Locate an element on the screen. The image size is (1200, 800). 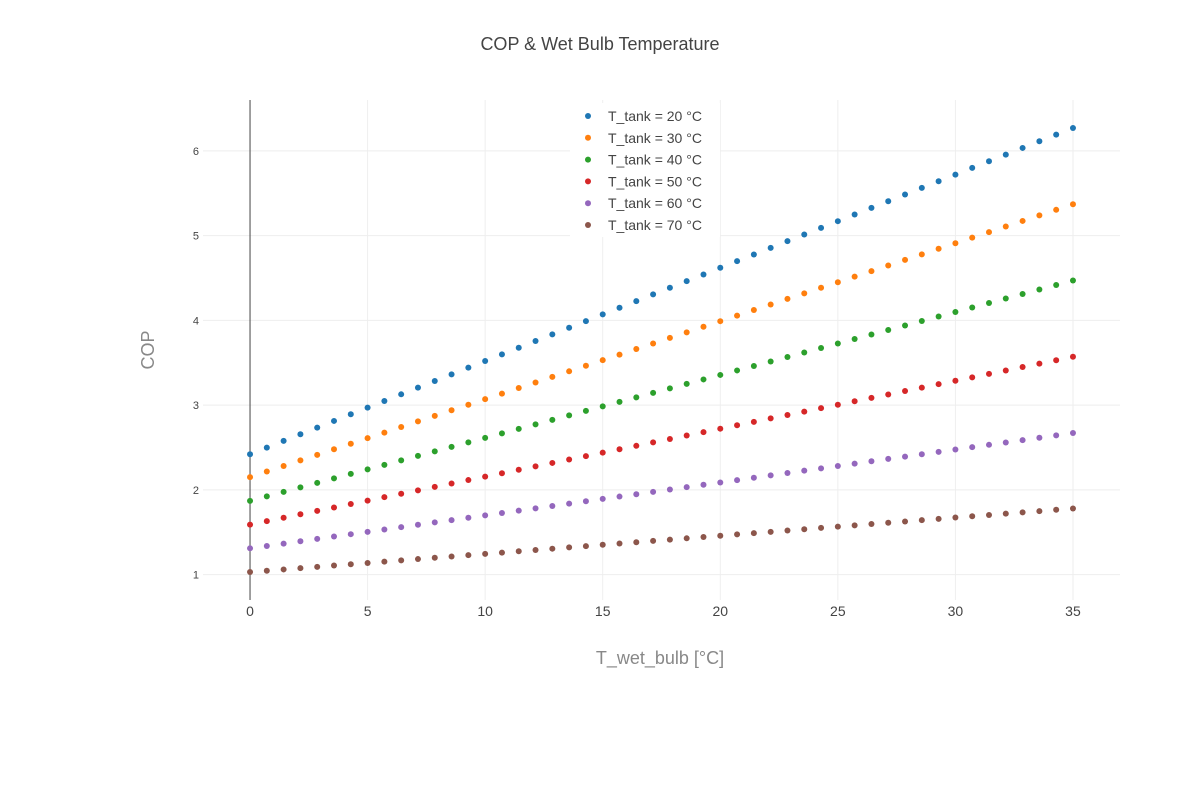
legend-item: T_tank = 70 °C is located at coordinates (643, 225).